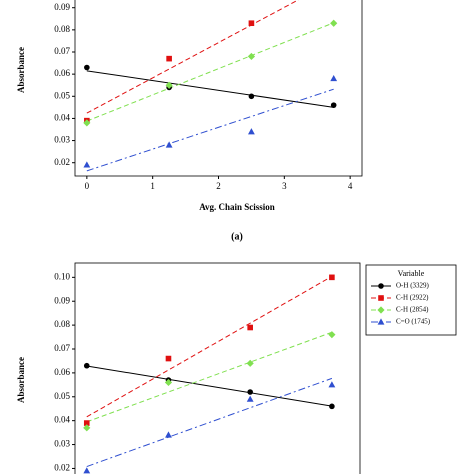 The image size is (474, 474). Describe the element at coordinates (350, 186) in the screenshot. I see `x-tick-label: 4` at that location.